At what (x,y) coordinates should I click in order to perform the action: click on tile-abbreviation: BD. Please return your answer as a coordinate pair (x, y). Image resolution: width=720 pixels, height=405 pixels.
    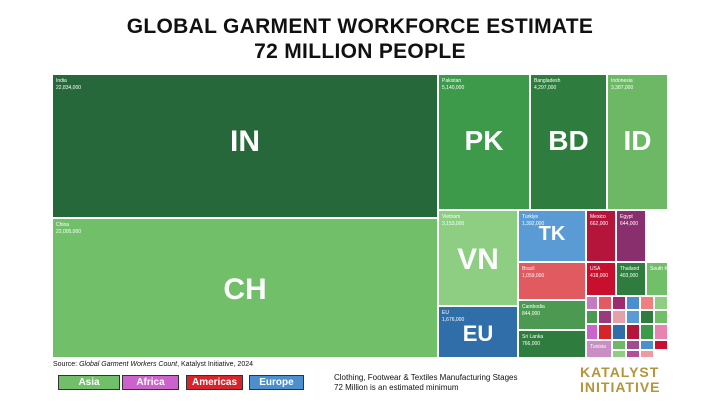
    Looking at the image, I should click on (568, 140).